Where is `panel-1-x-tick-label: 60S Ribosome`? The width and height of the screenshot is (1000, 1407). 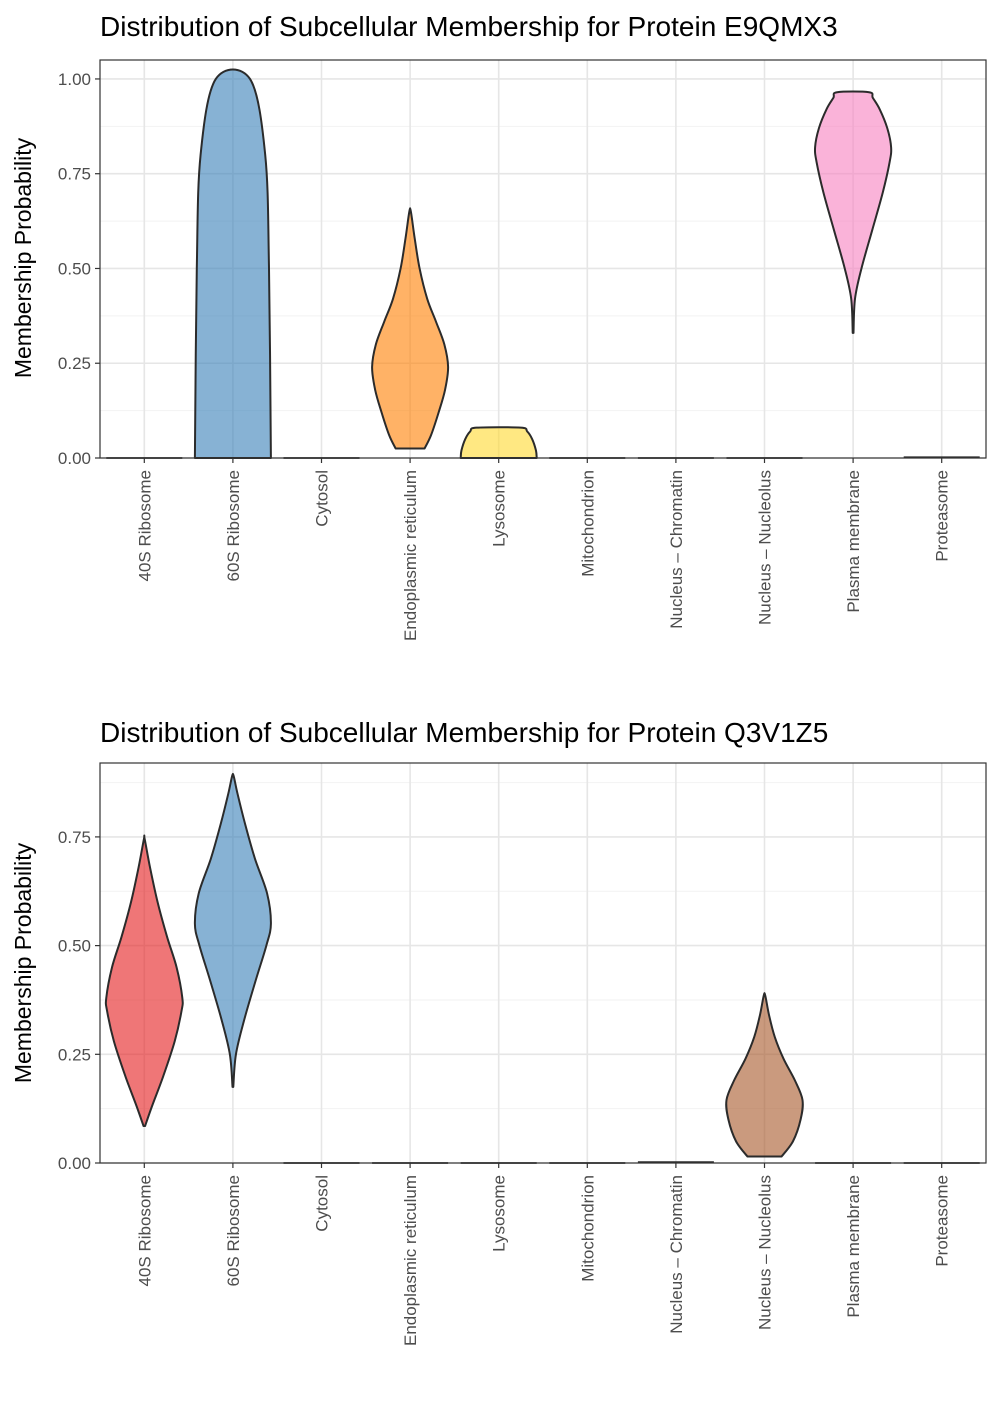 panel-1-x-tick-label: 60S Ribosome is located at coordinates (233, 526).